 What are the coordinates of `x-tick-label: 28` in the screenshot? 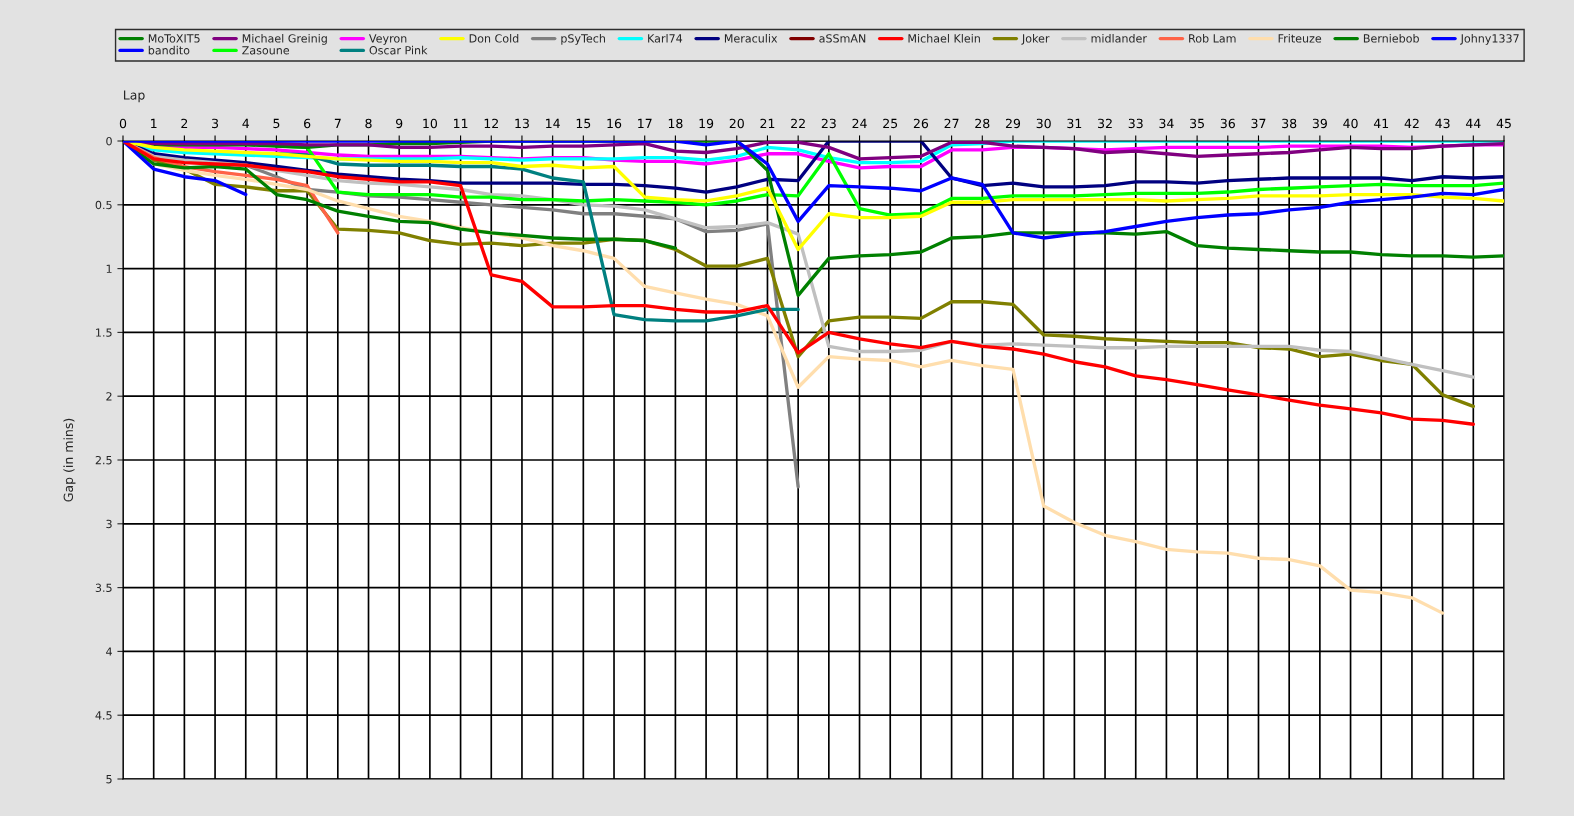 It's located at (982, 123).